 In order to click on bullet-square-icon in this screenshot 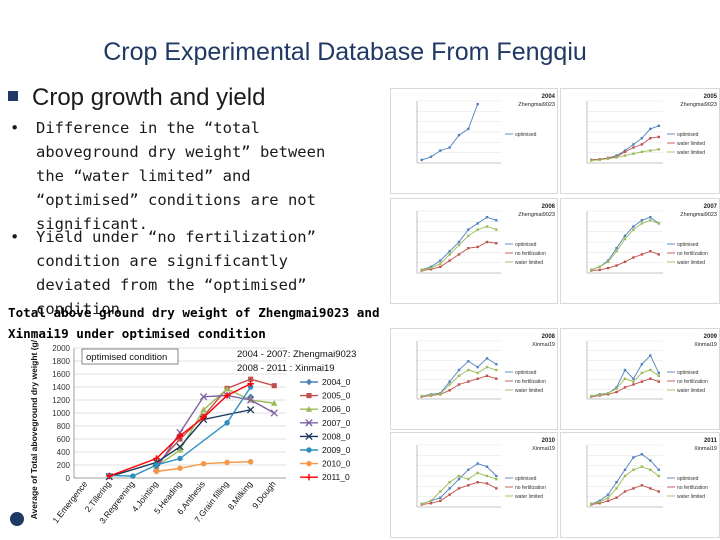, I will do `click(13, 95)`.